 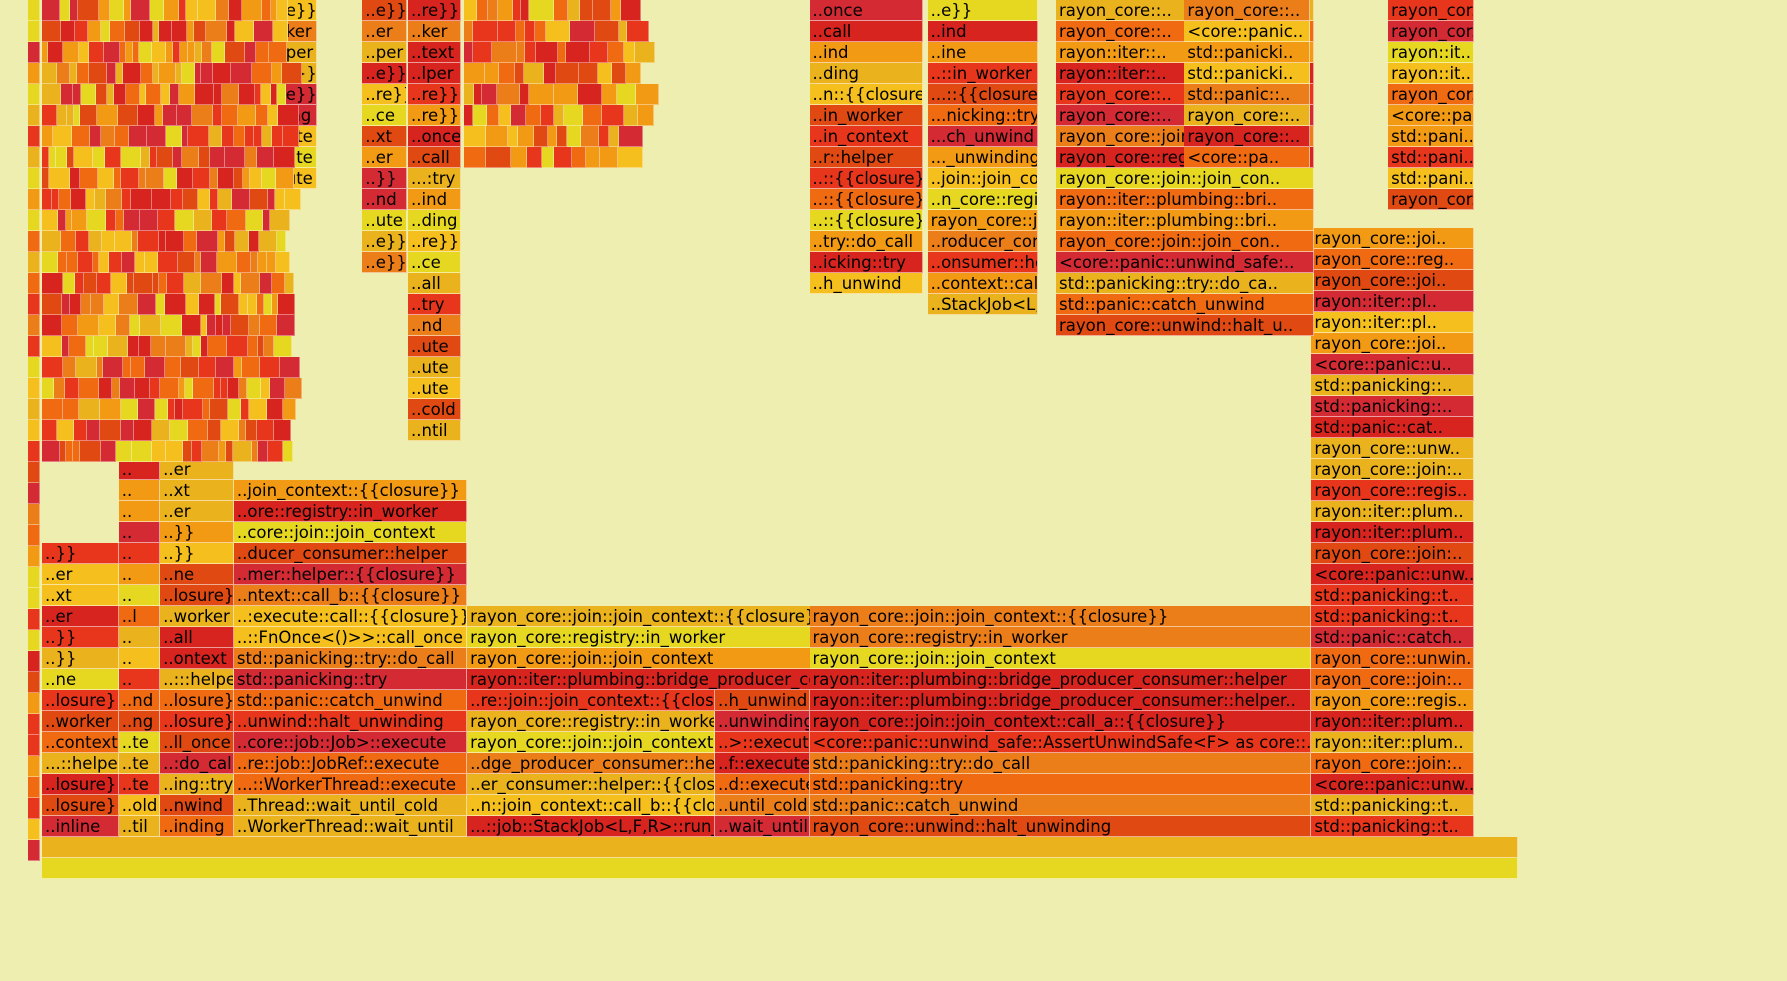 I want to click on flame-frame: ..ontext, so click(x=197, y=658).